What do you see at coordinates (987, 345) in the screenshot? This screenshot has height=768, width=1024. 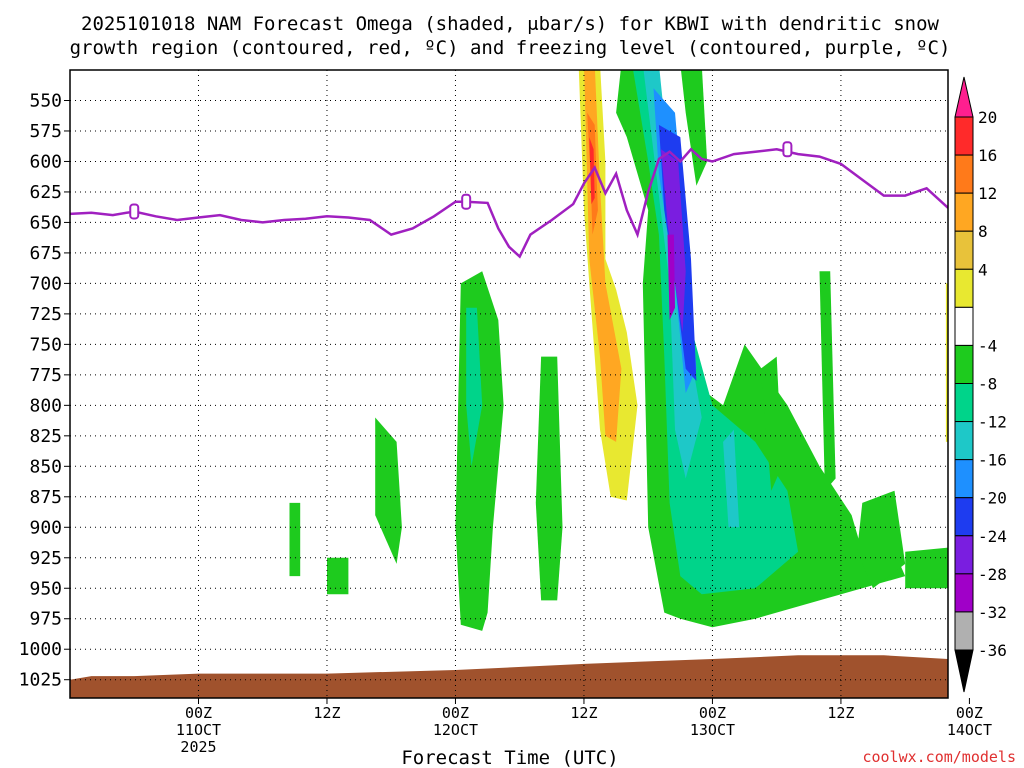 I see `colorbar-label: -4` at bounding box center [987, 345].